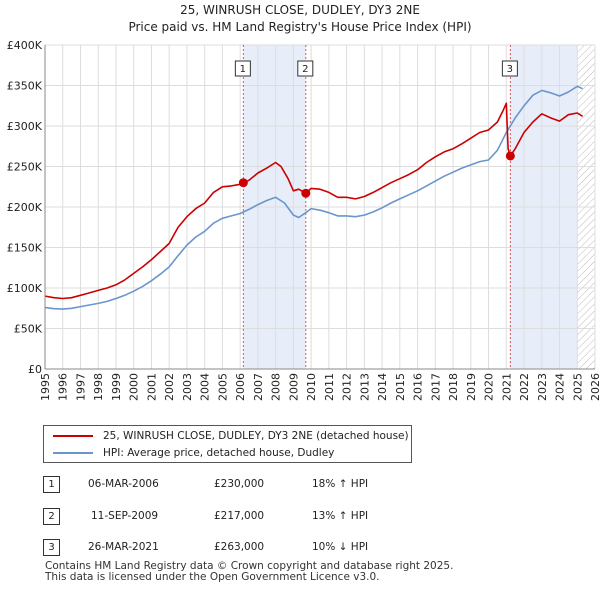  Describe the element at coordinates (35, 369) in the screenshot. I see `y-tick-label: £0` at that location.